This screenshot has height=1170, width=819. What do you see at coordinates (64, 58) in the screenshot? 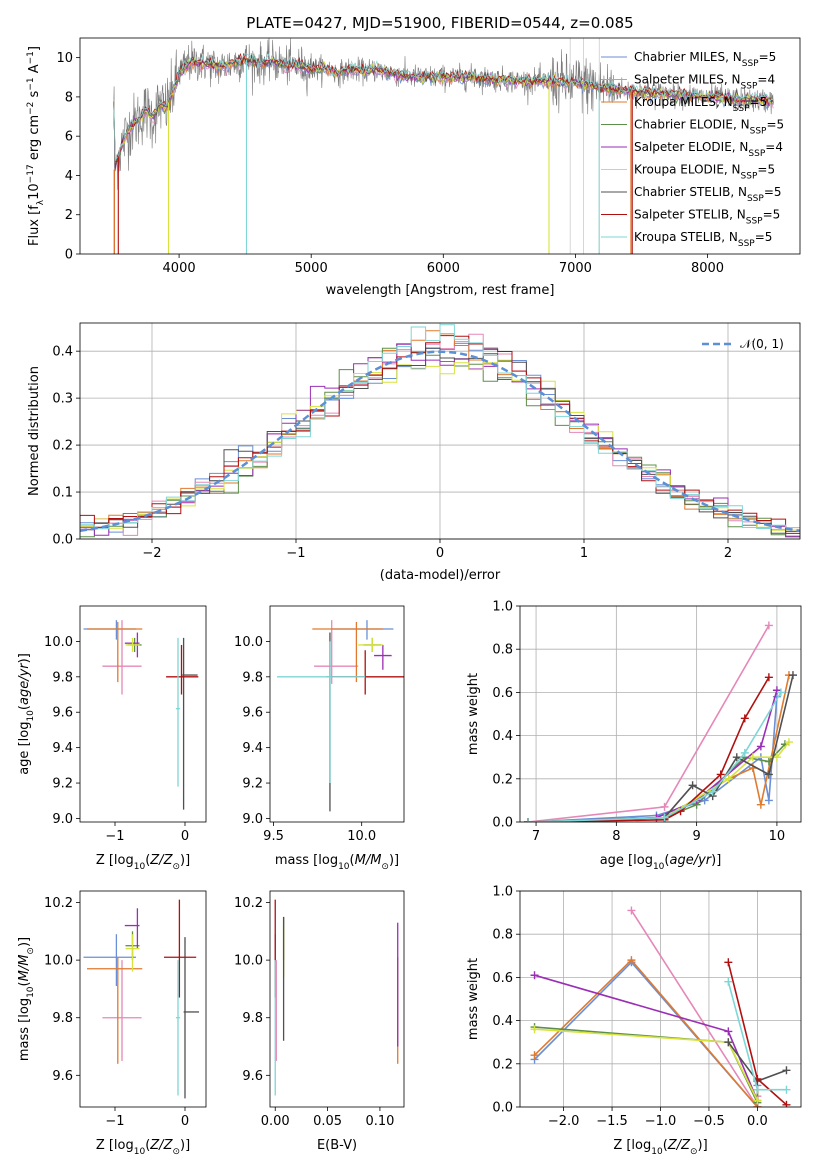
I see `y-tick-label: 10` at bounding box center [64, 58].